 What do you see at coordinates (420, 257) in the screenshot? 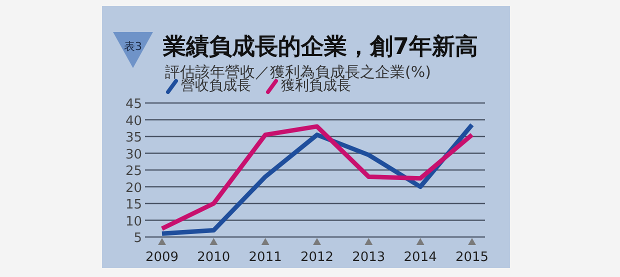
I see `x-tick-label: 2014` at bounding box center [420, 257].